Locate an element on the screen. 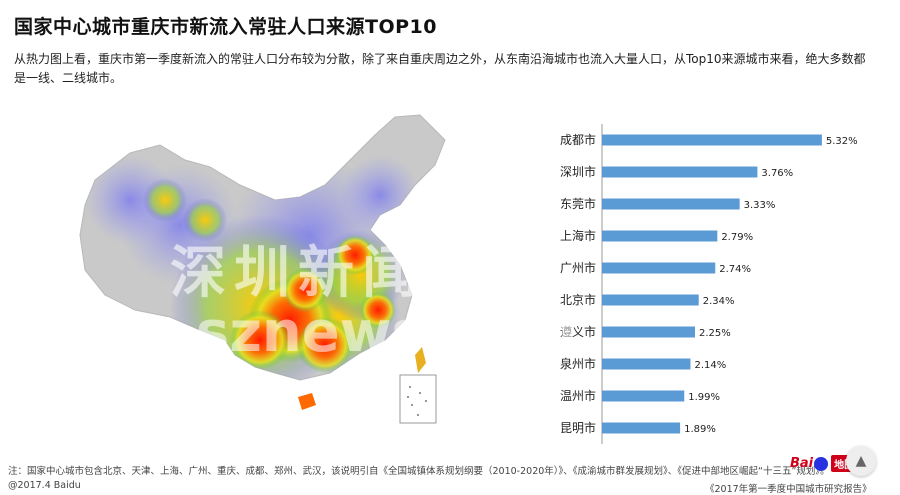  value-label: 3.76% is located at coordinates (777, 173).